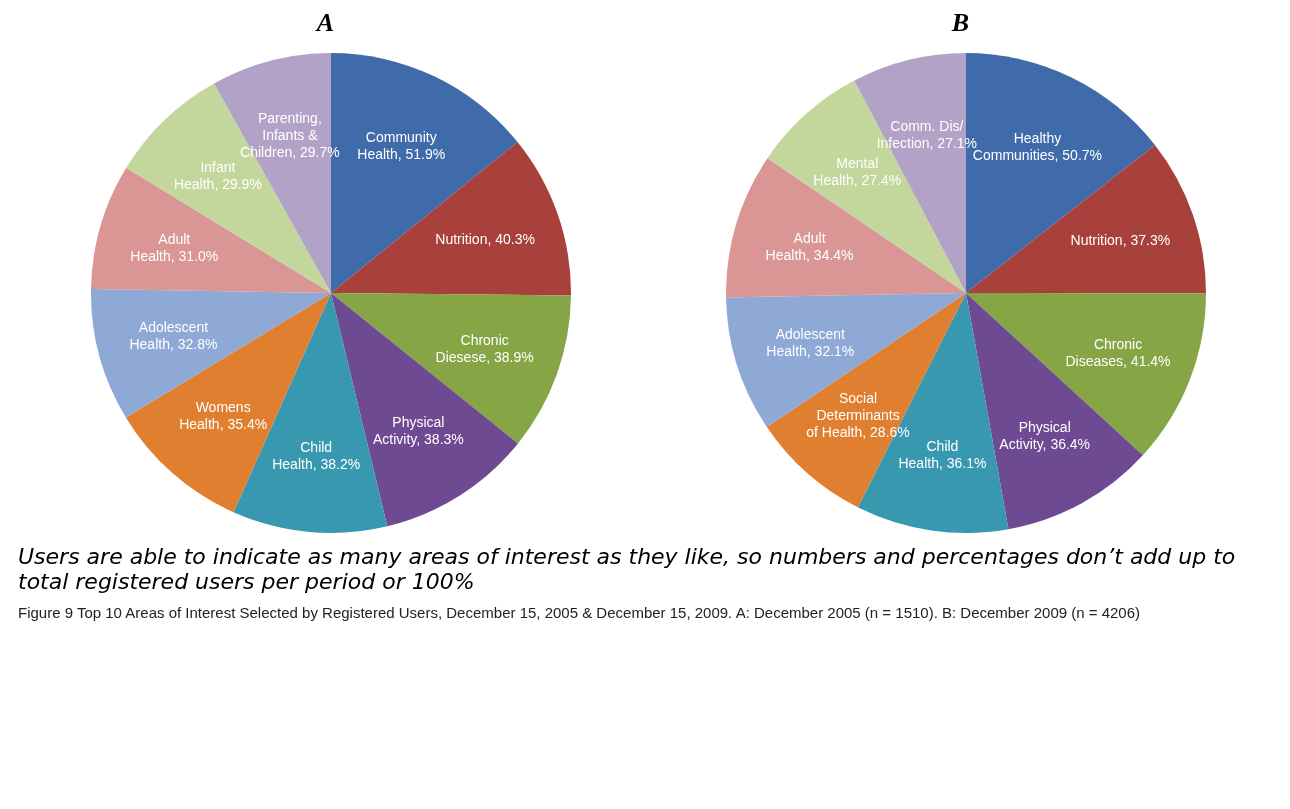  I want to click on slice-label: Nutrition, 37.3%, so click(1120, 239).